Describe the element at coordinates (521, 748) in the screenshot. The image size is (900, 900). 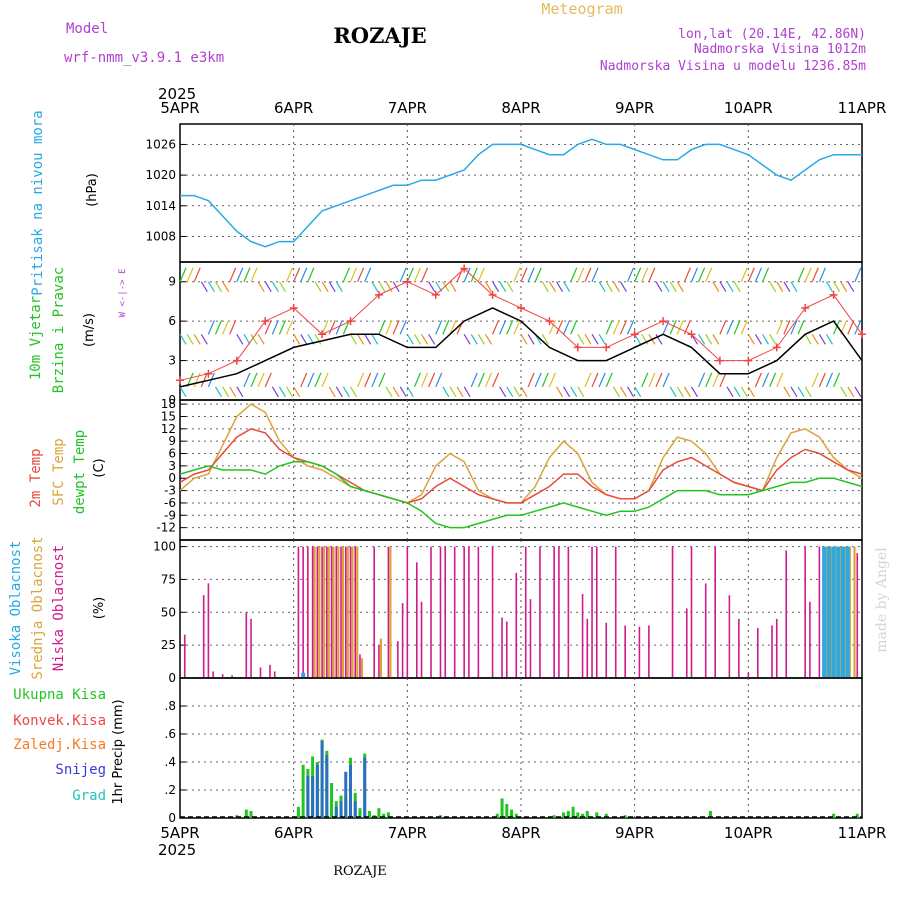
I see `precip-frame` at that location.